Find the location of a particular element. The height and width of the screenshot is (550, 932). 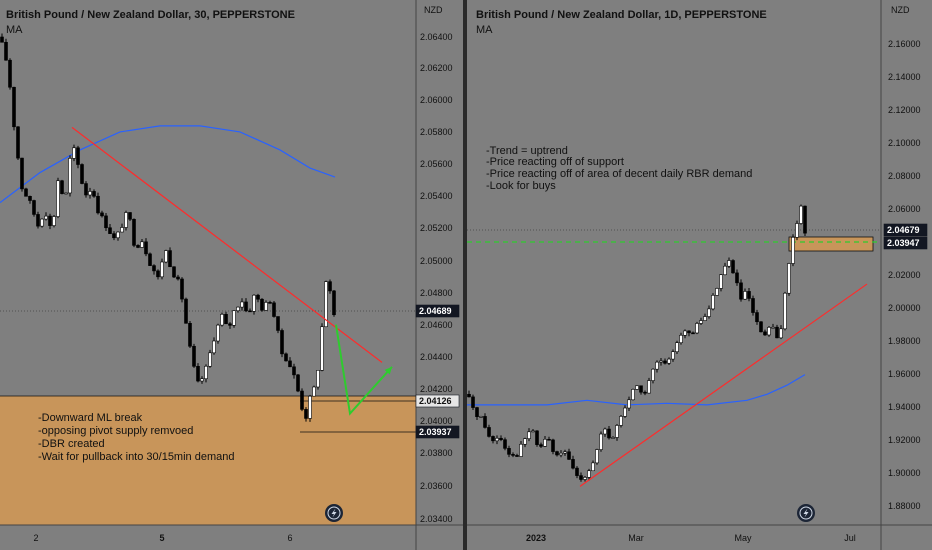

price-tick-label: 2.05400 is located at coordinates (436, 196).